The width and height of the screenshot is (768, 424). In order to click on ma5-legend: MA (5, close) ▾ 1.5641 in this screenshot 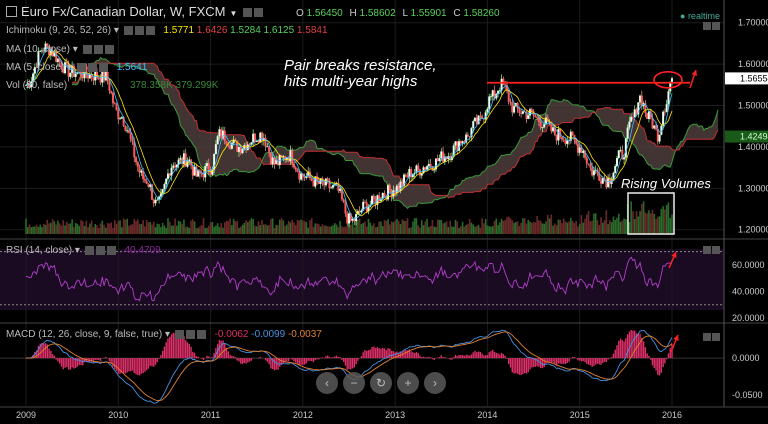, I will do `click(77, 67)`.